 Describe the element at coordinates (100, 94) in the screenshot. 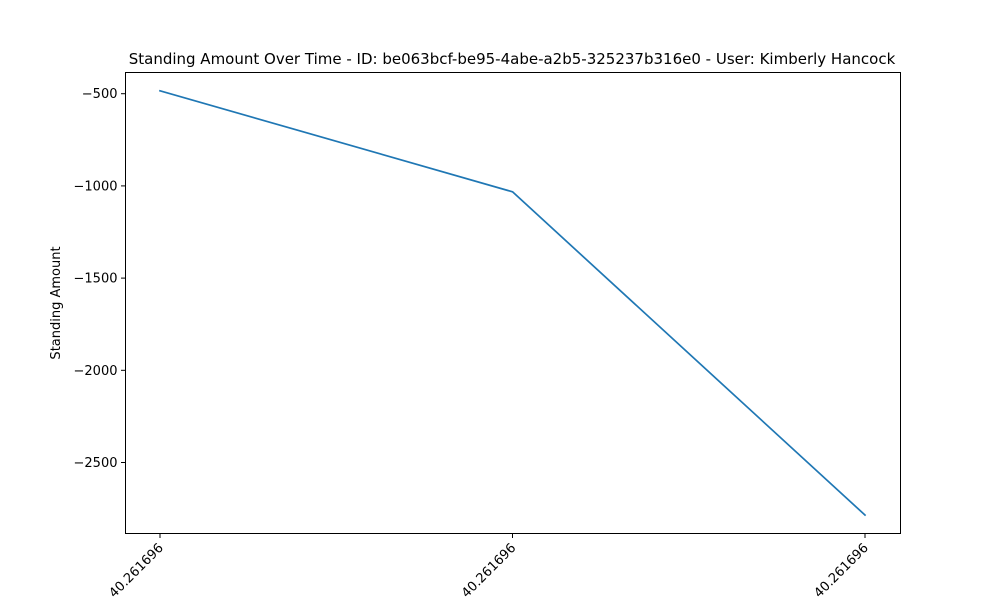

I see `y-tick-label: −500` at that location.